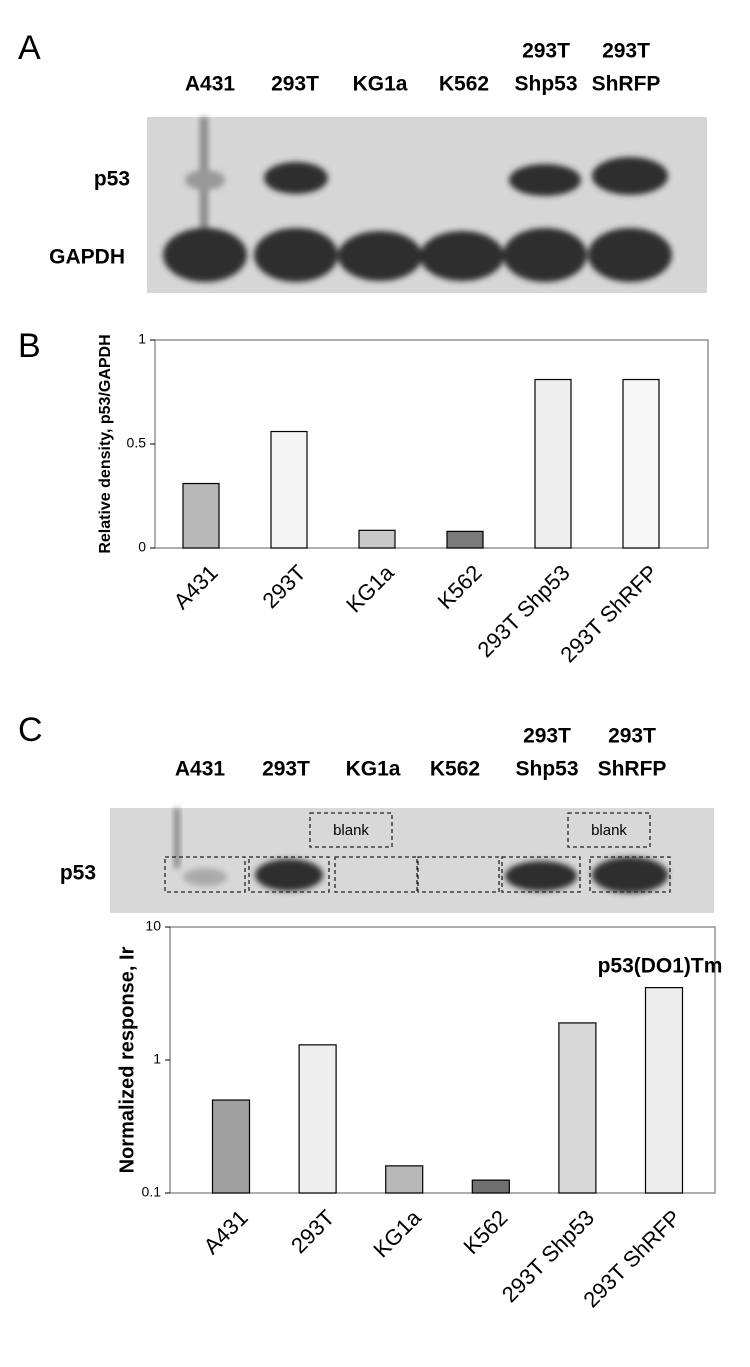 The image size is (750, 1367). Describe the element at coordinates (153, 926) in the screenshot. I see `y-tick-label: 10` at that location.